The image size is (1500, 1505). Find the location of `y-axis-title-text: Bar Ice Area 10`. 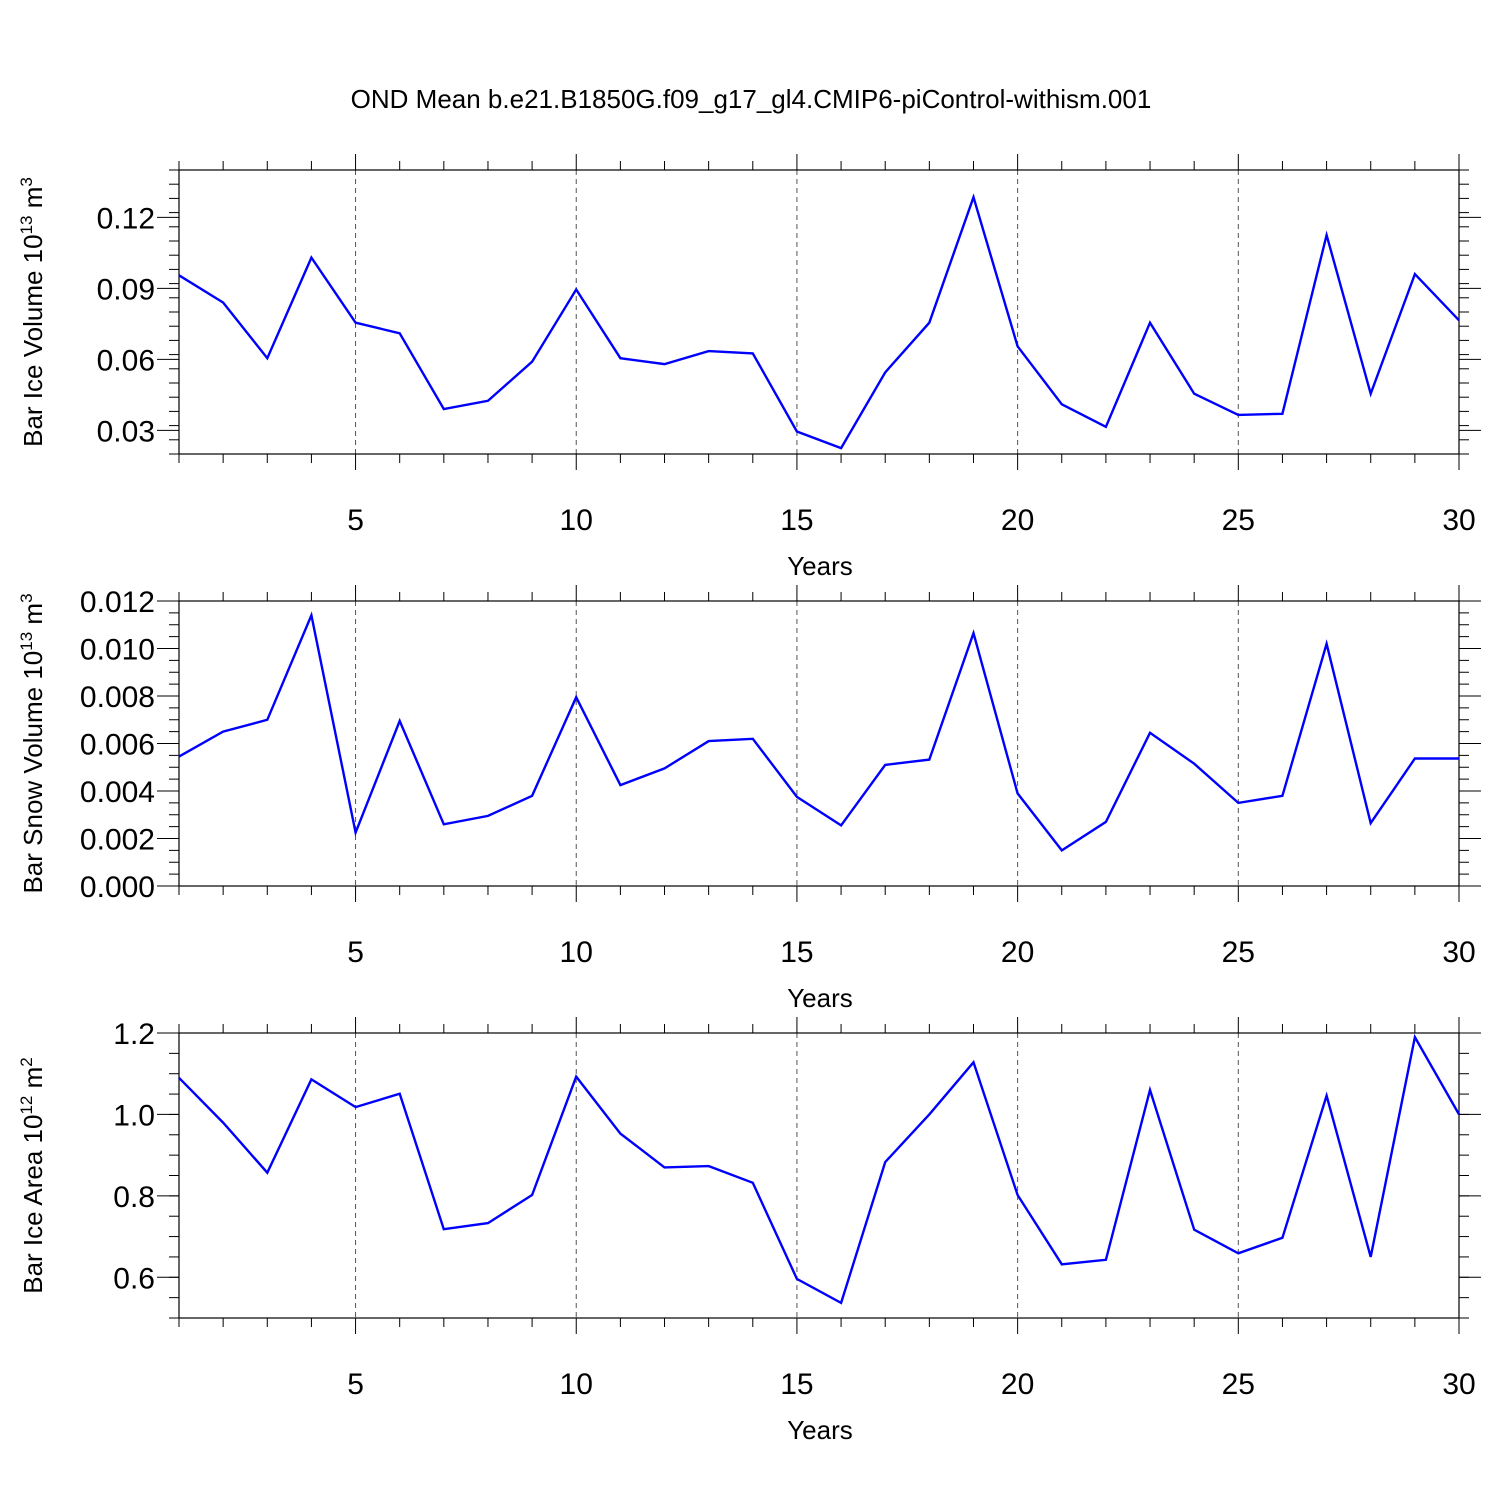

y-axis-title-text: Bar Ice Area 10 is located at coordinates (33, 1204).